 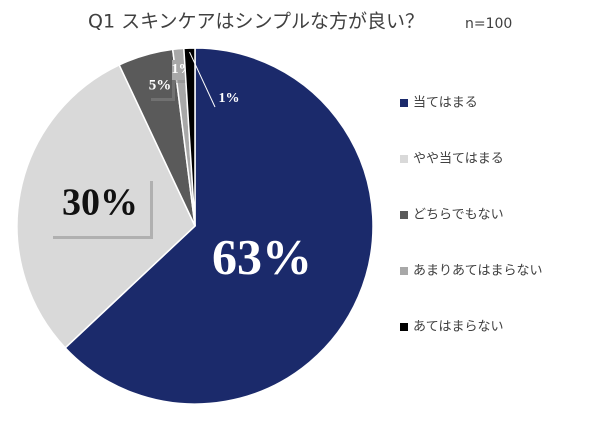 What do you see at coordinates (202, 79) in the screenshot?
I see `leader-line` at bounding box center [202, 79].